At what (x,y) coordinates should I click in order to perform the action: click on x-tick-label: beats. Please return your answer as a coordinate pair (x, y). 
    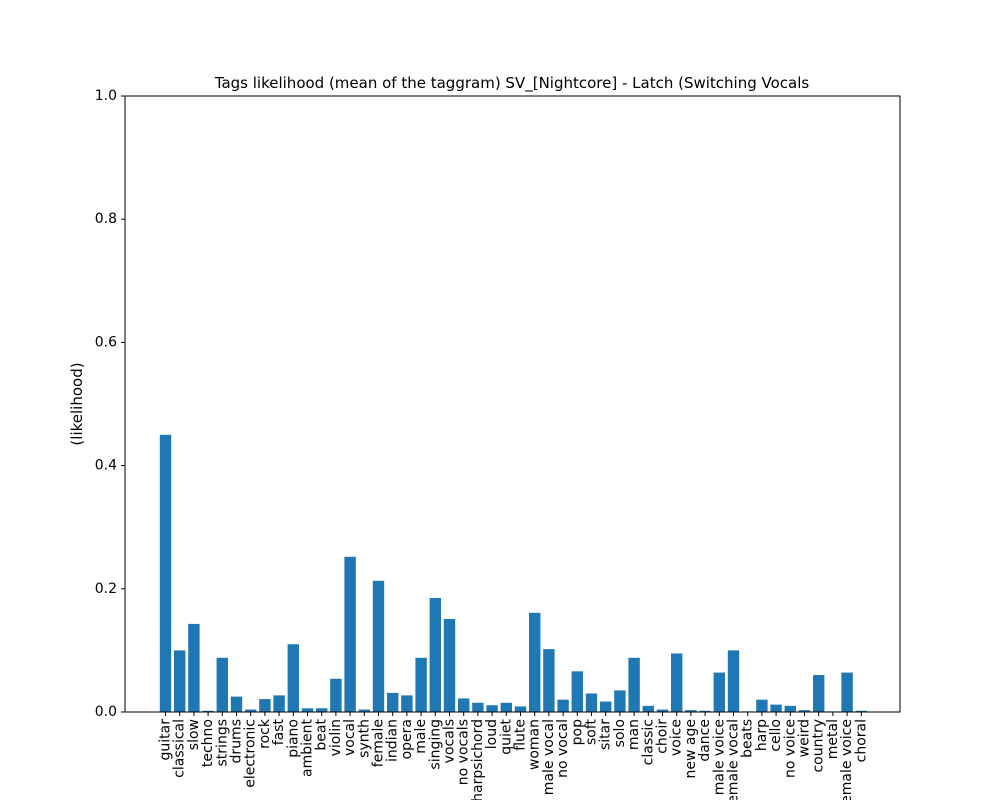
    Looking at the image, I should click on (748, 738).